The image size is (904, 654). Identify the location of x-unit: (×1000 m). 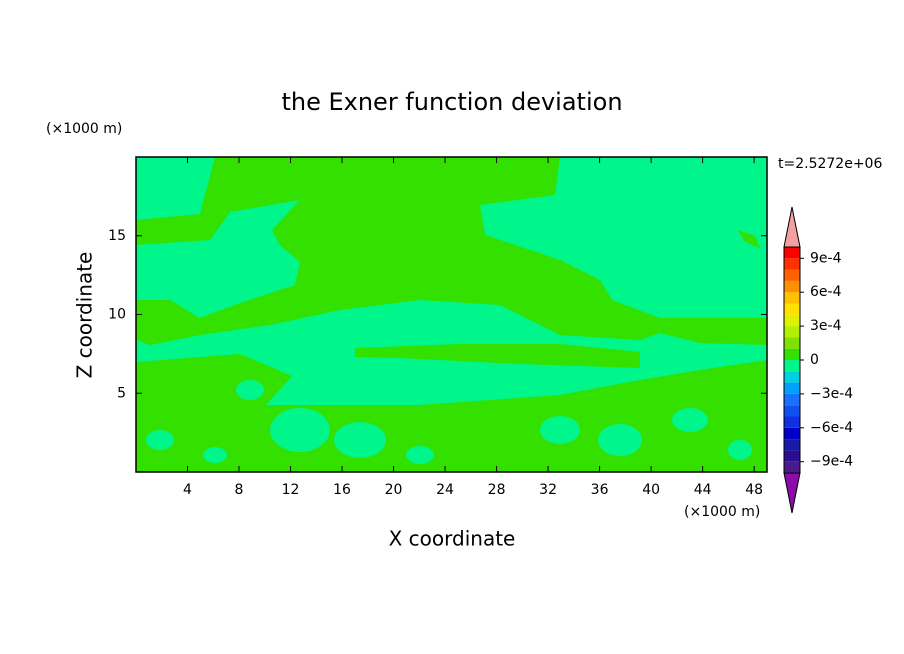
(722, 512).